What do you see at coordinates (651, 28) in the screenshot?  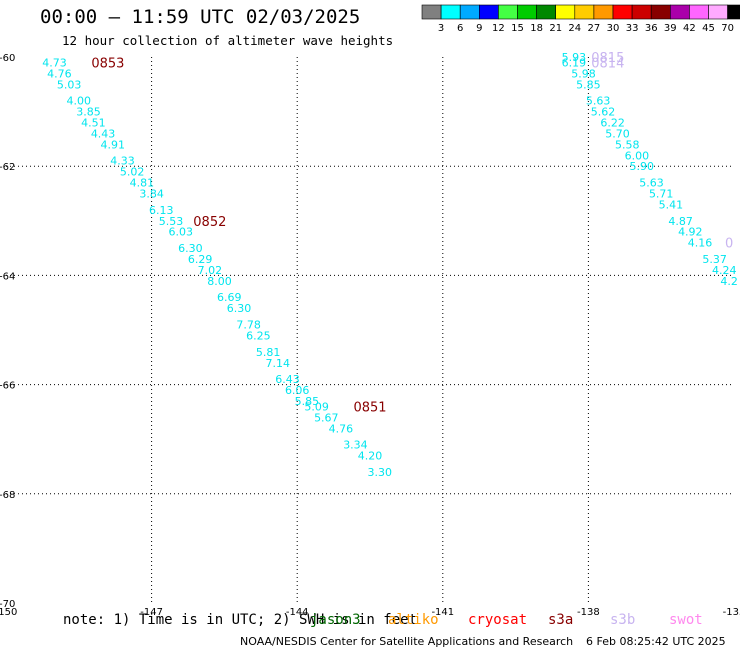 I see `colorbar-tick-label: 36` at bounding box center [651, 28].